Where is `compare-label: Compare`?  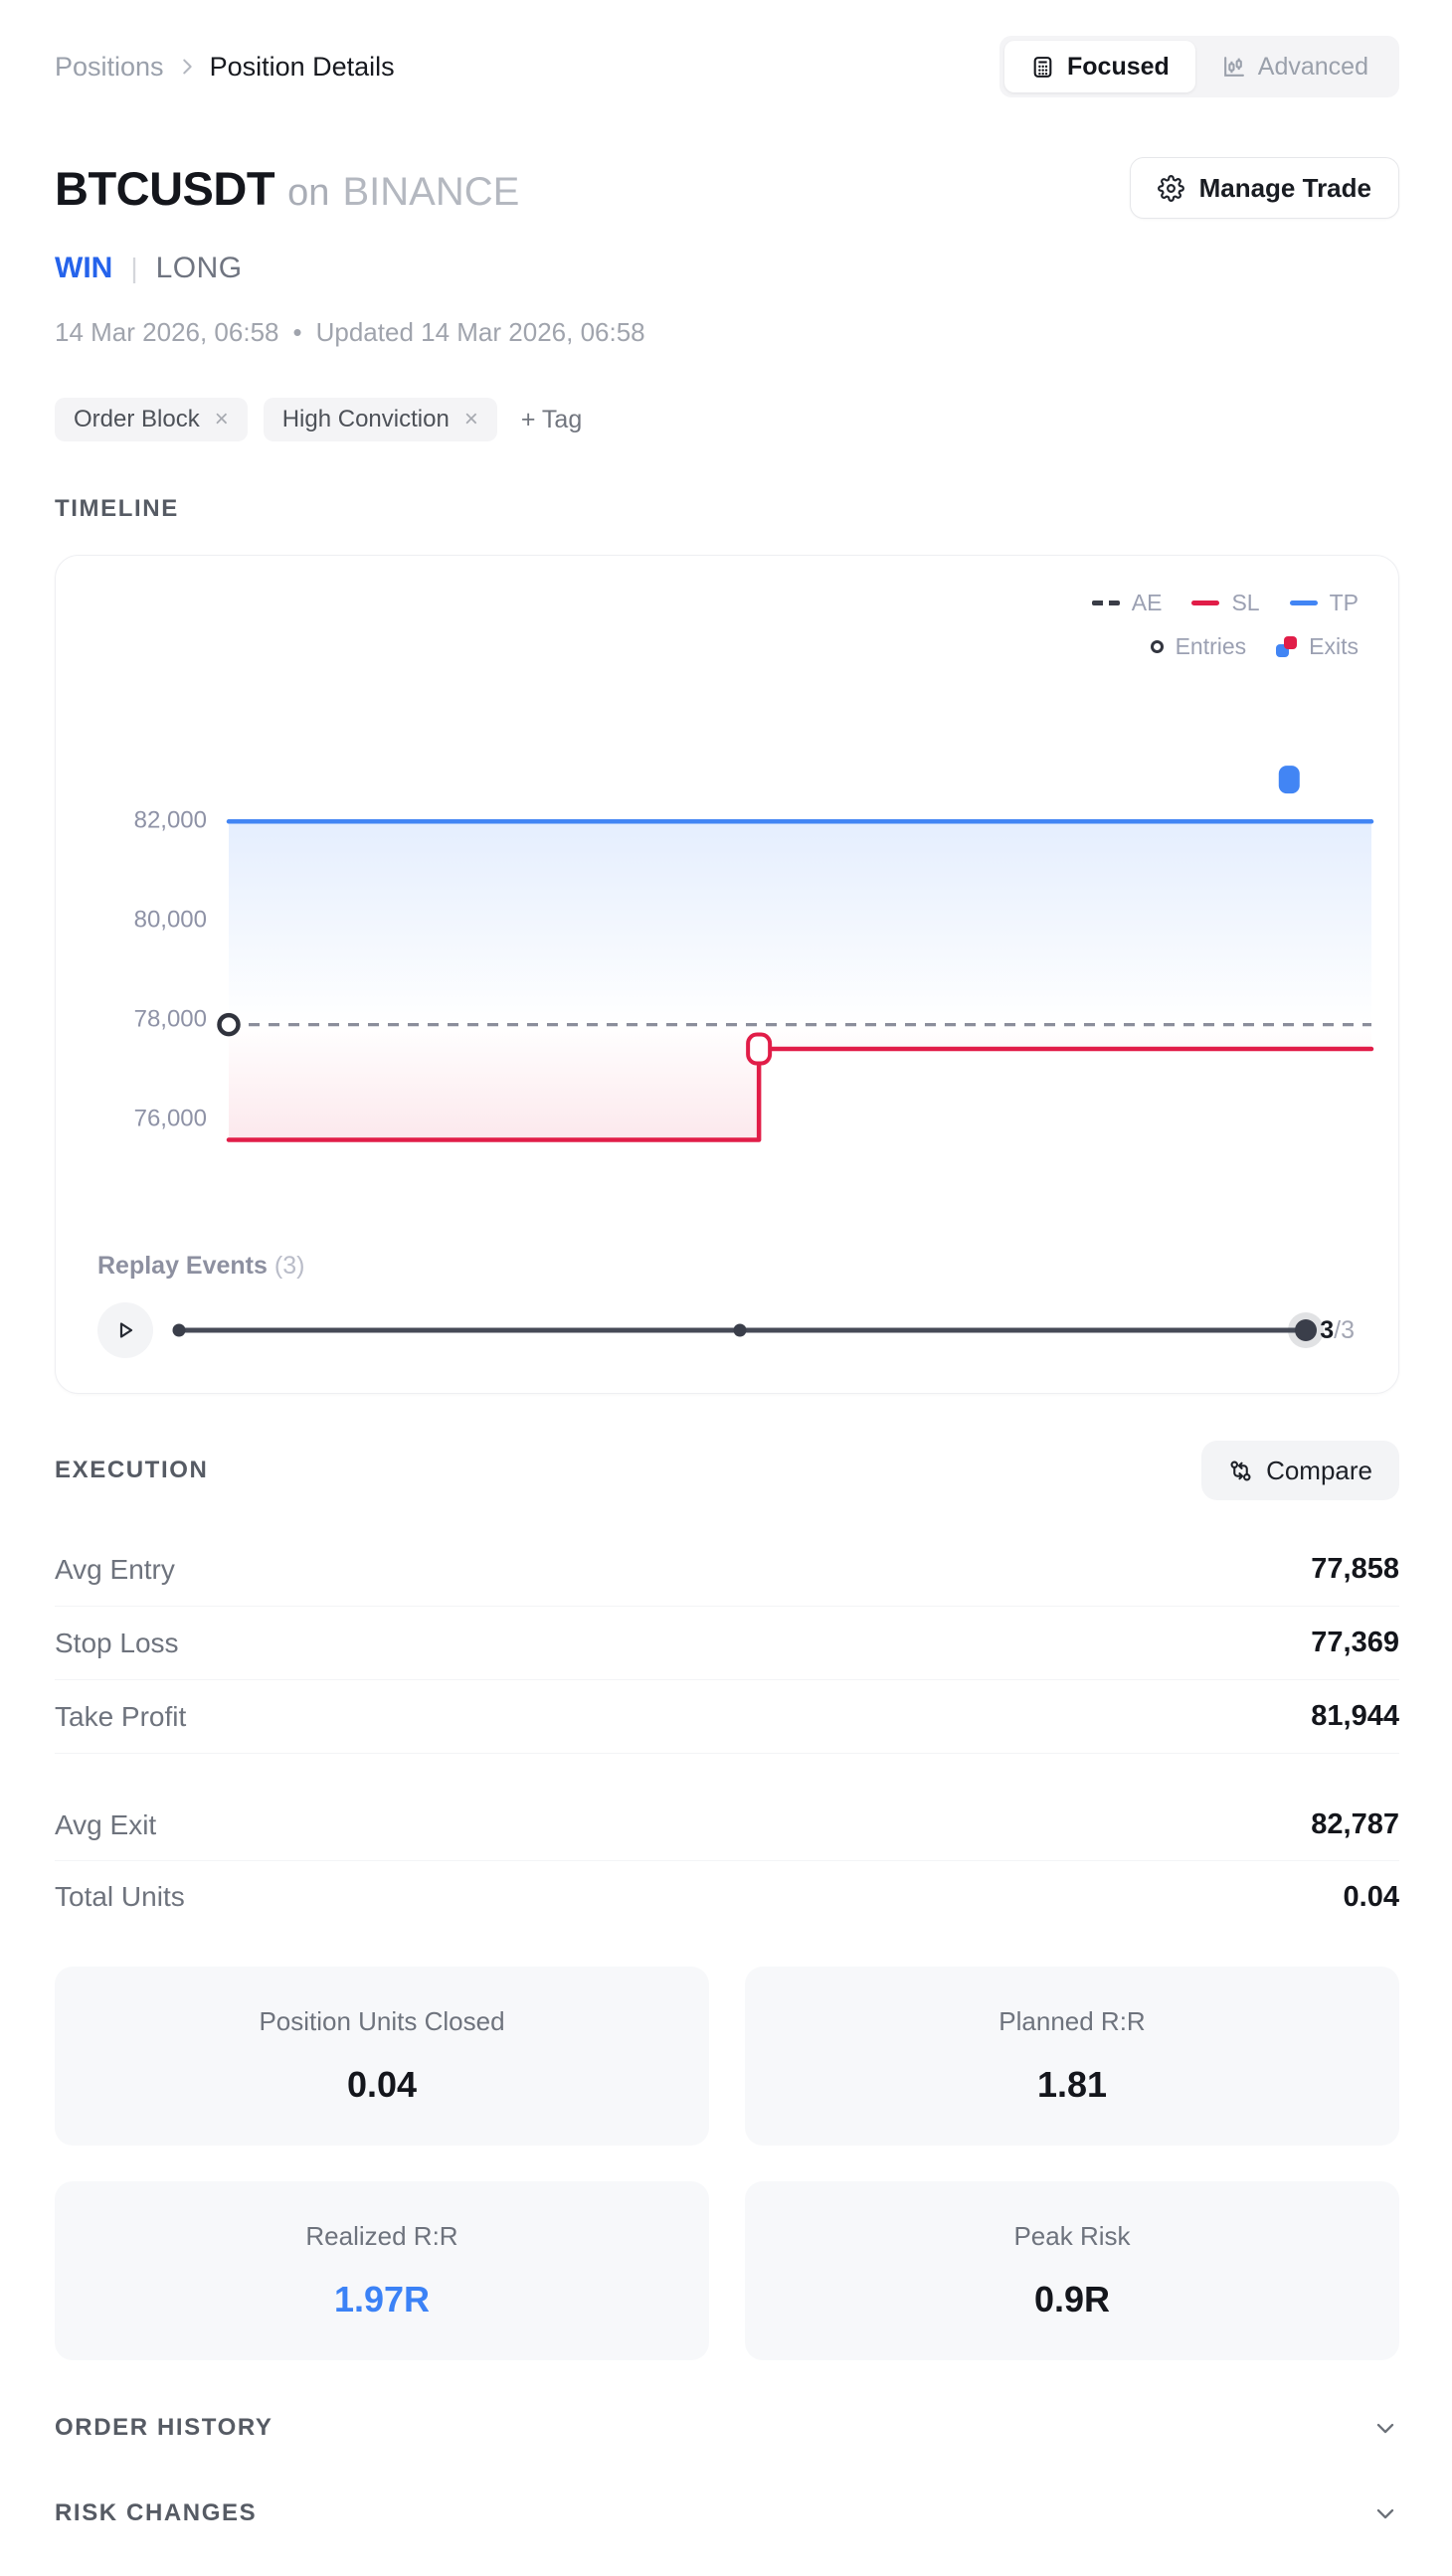 compare-label: Compare is located at coordinates (1319, 1470).